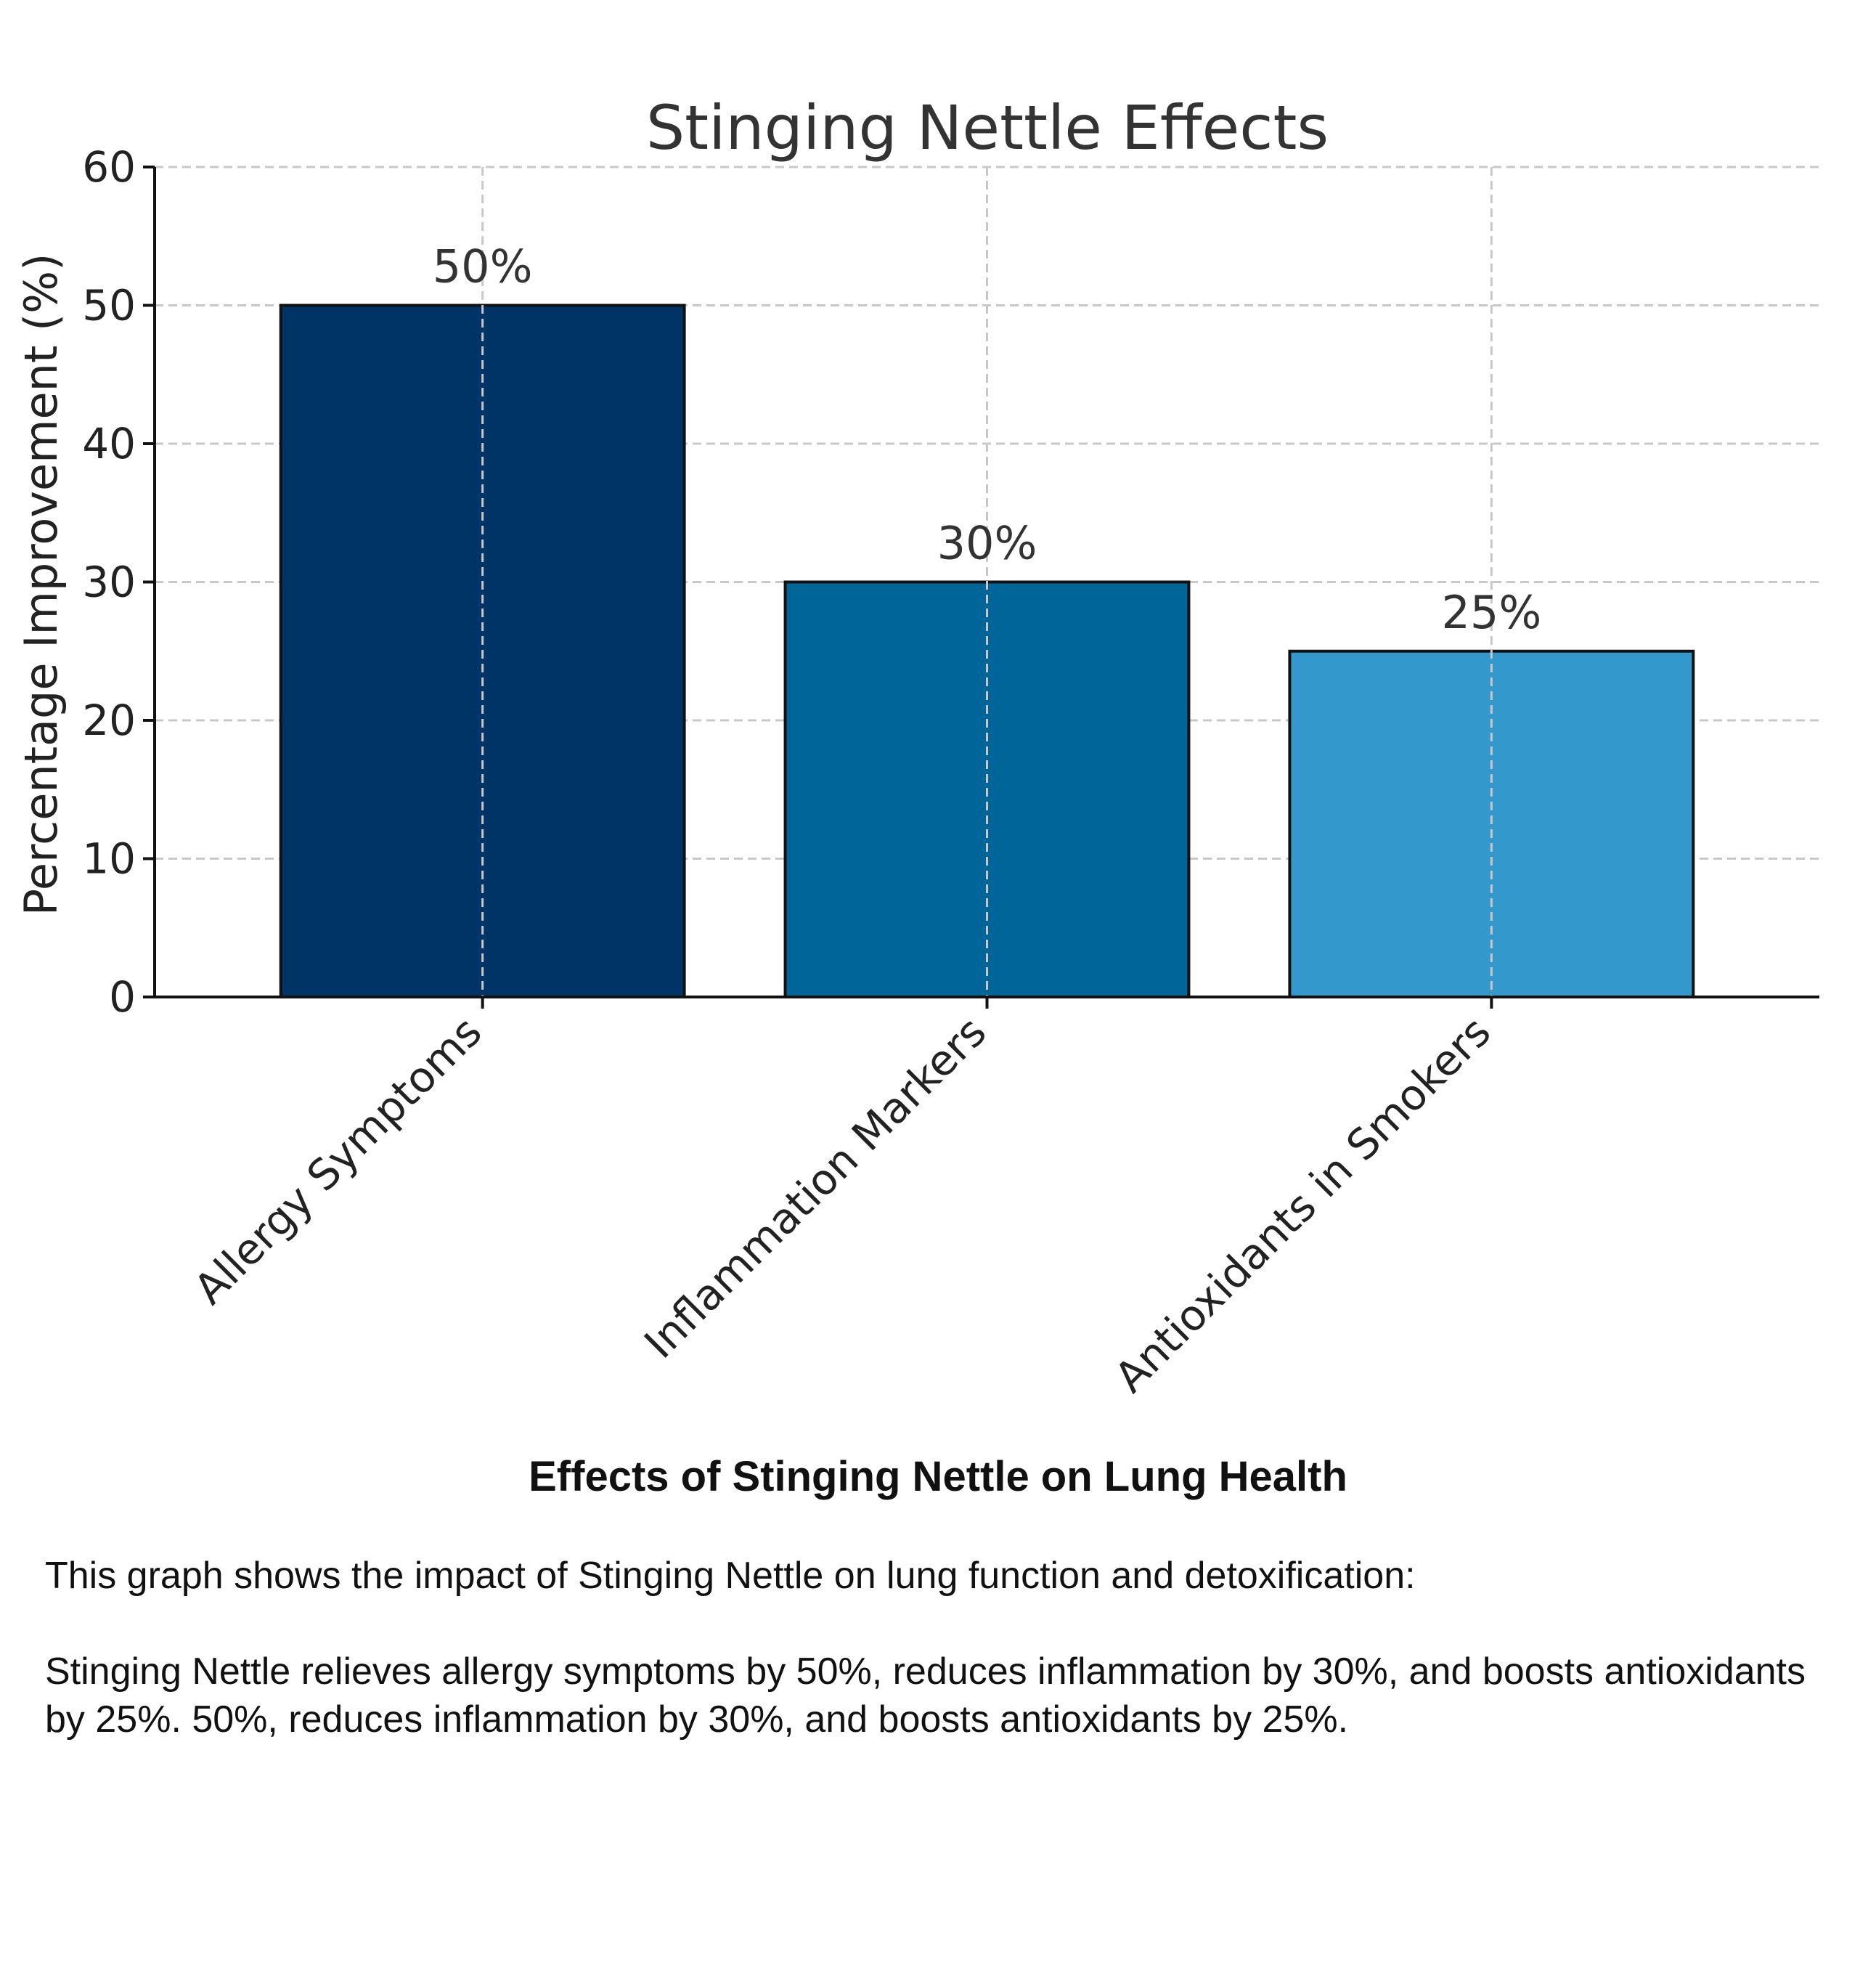  What do you see at coordinates (109, 859) in the screenshot?
I see `y-tick-label: 10` at bounding box center [109, 859].